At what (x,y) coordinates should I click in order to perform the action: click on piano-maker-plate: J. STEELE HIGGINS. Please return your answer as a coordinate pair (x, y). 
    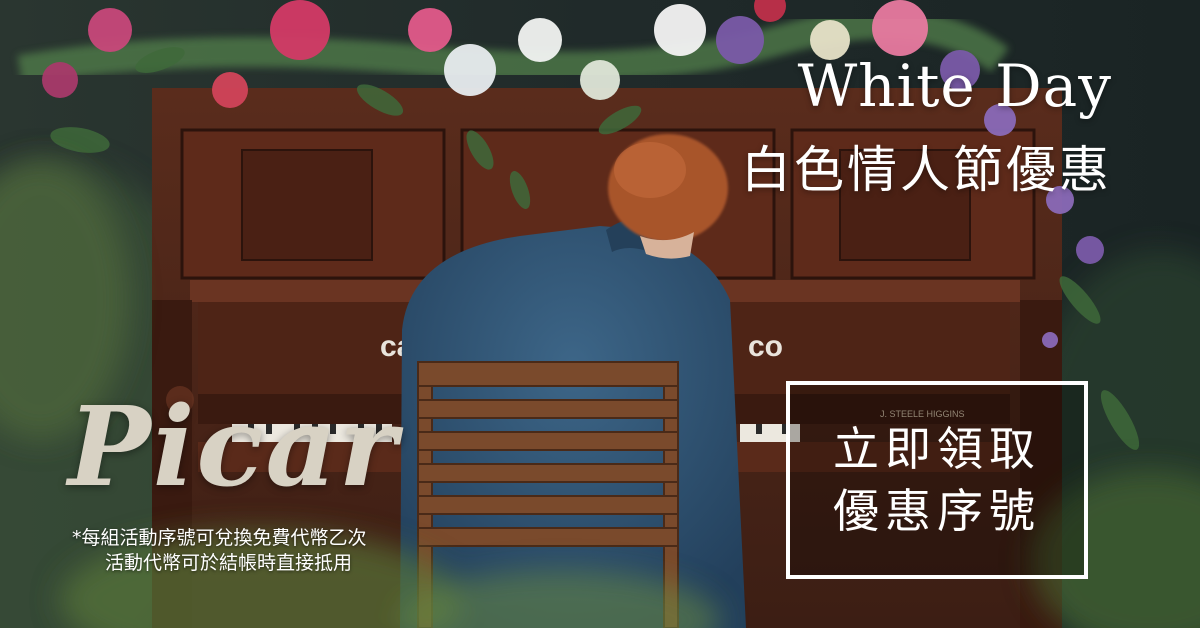
    Looking at the image, I should click on (922, 414).